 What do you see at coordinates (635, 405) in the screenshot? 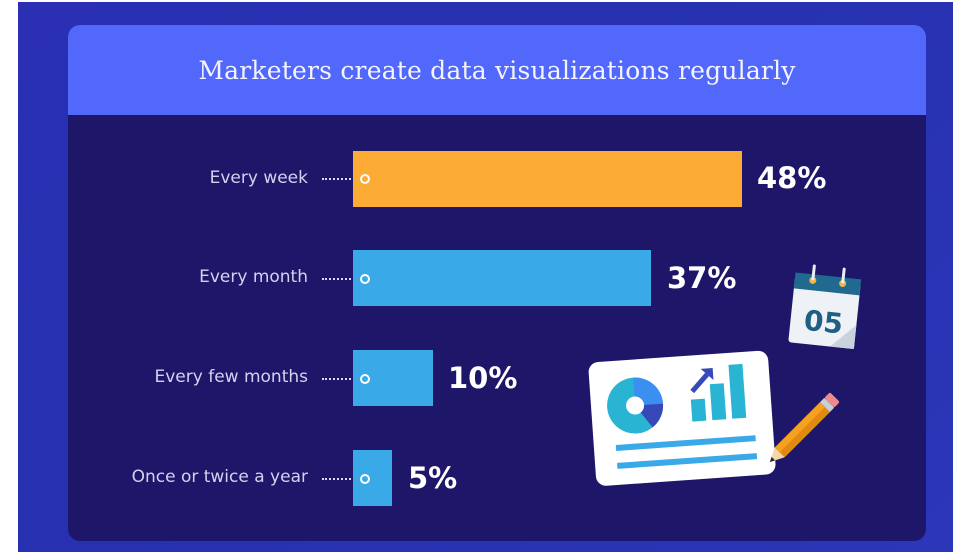
I see `donut-chart-icon` at bounding box center [635, 405].